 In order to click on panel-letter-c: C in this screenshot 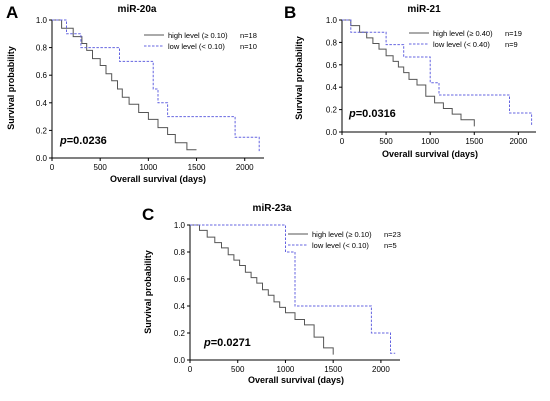, I will do `click(148, 214)`.